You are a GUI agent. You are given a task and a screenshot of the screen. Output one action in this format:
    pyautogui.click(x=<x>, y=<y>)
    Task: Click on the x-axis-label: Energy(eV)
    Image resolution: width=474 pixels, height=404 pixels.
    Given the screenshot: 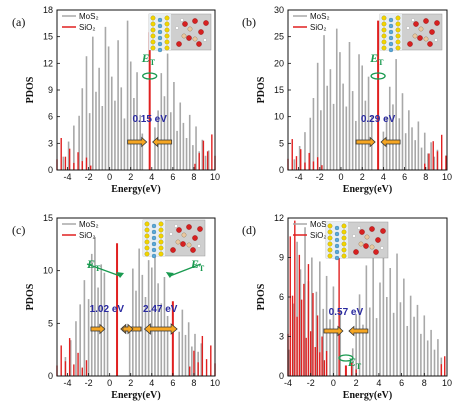 What is the action you would take?
    pyautogui.click(x=135, y=395)
    